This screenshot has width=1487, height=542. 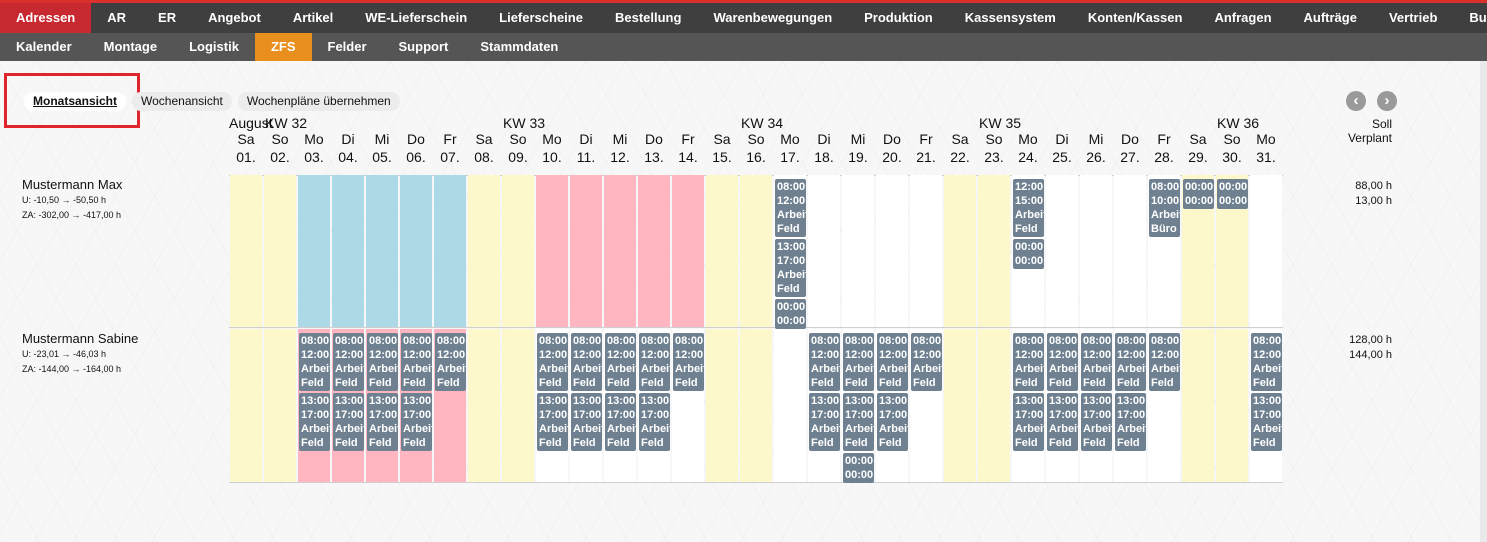 I want to click on prev-month-button: ‹, so click(x=1356, y=101).